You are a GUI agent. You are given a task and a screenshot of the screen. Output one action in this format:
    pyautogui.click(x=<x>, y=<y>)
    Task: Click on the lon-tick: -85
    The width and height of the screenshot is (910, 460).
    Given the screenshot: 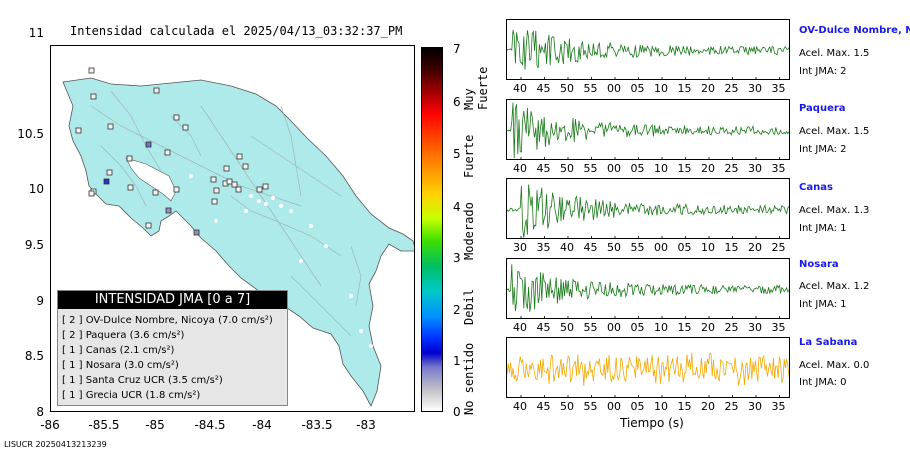 What is the action you would take?
    pyautogui.click(x=155, y=425)
    